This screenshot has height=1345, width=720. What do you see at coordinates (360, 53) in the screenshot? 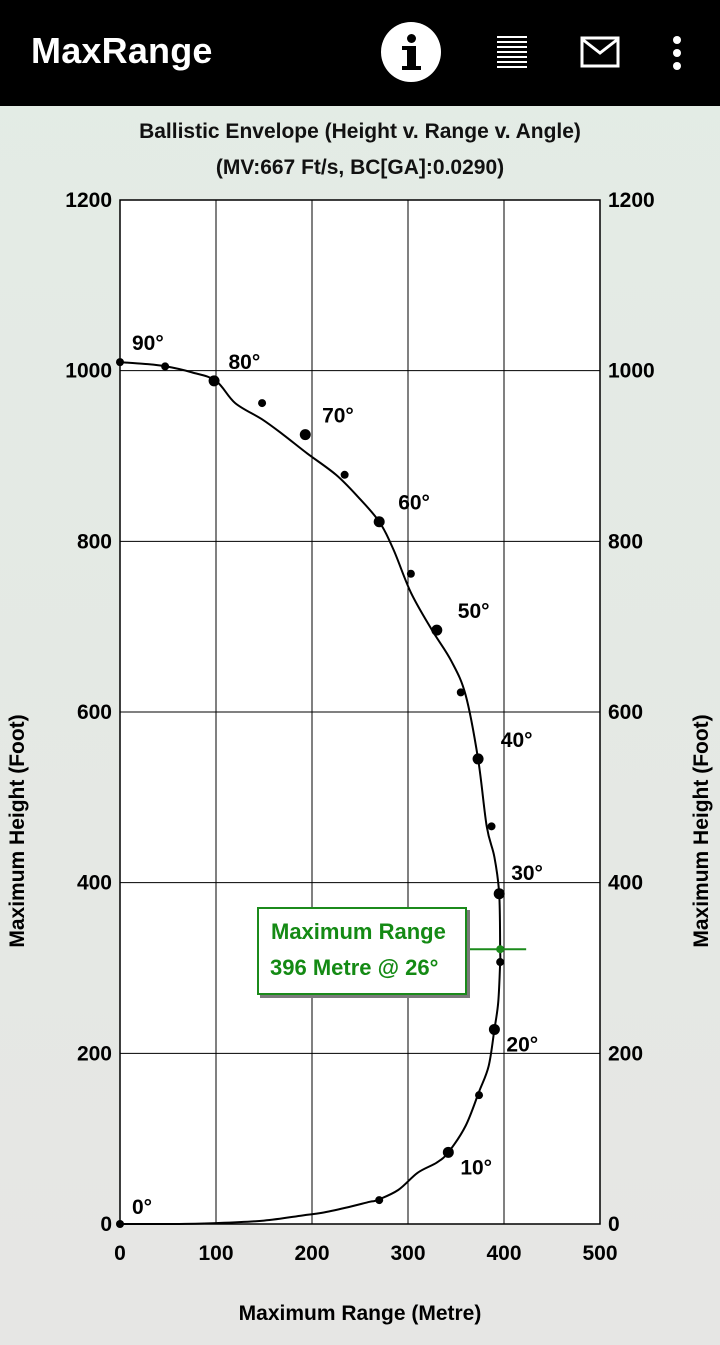
I see `app-bar: MaxRange` at bounding box center [360, 53].